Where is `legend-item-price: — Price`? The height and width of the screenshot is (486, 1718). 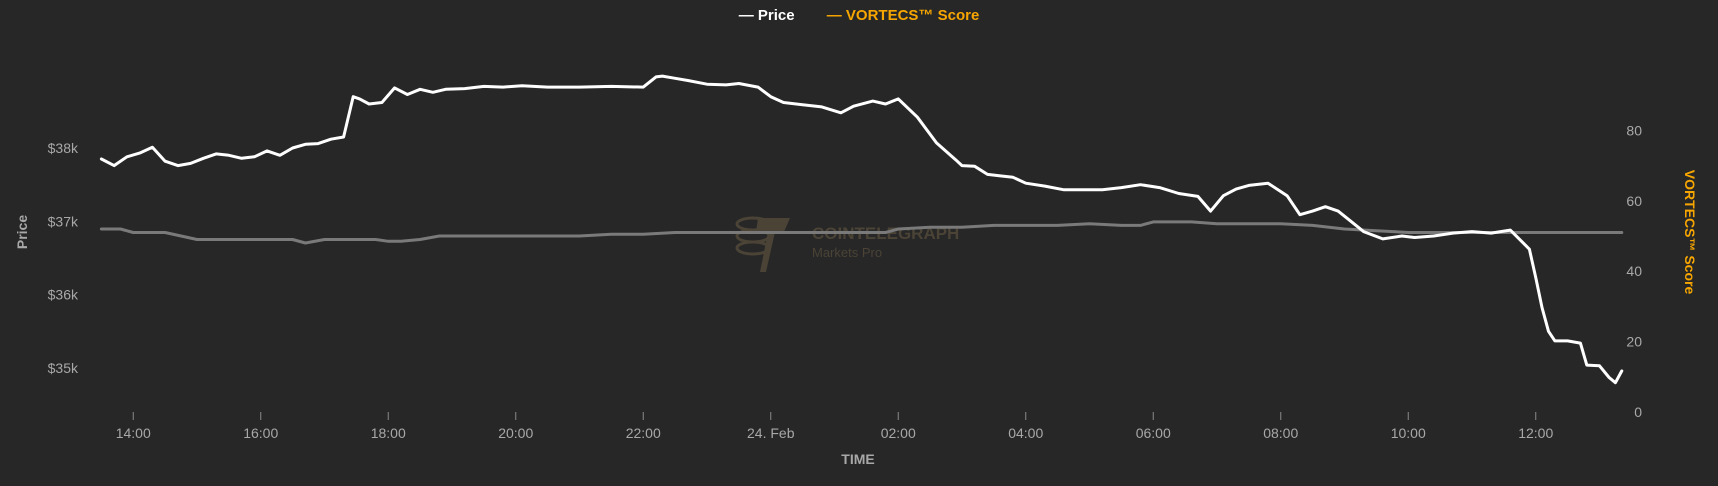
legend-item-price: — Price is located at coordinates (767, 15).